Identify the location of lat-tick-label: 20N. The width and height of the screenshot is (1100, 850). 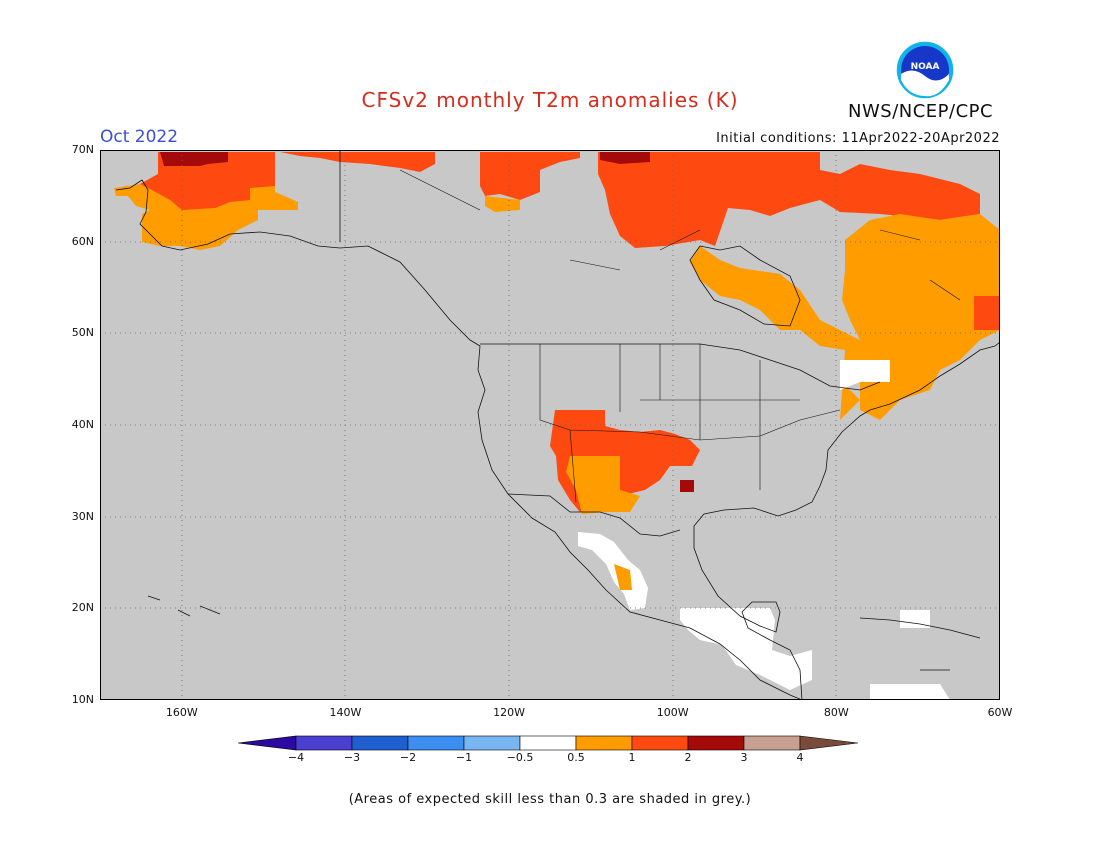
(82, 608).